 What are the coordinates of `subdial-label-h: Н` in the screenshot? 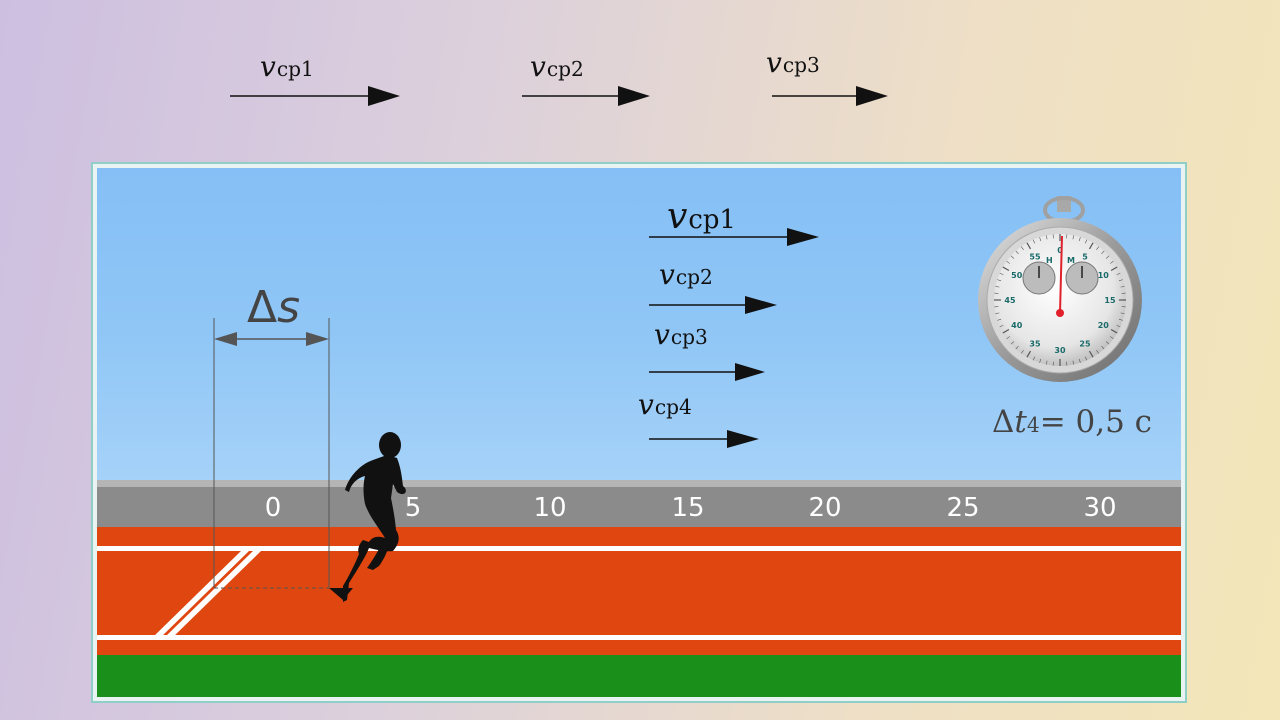 It's located at (1049, 260).